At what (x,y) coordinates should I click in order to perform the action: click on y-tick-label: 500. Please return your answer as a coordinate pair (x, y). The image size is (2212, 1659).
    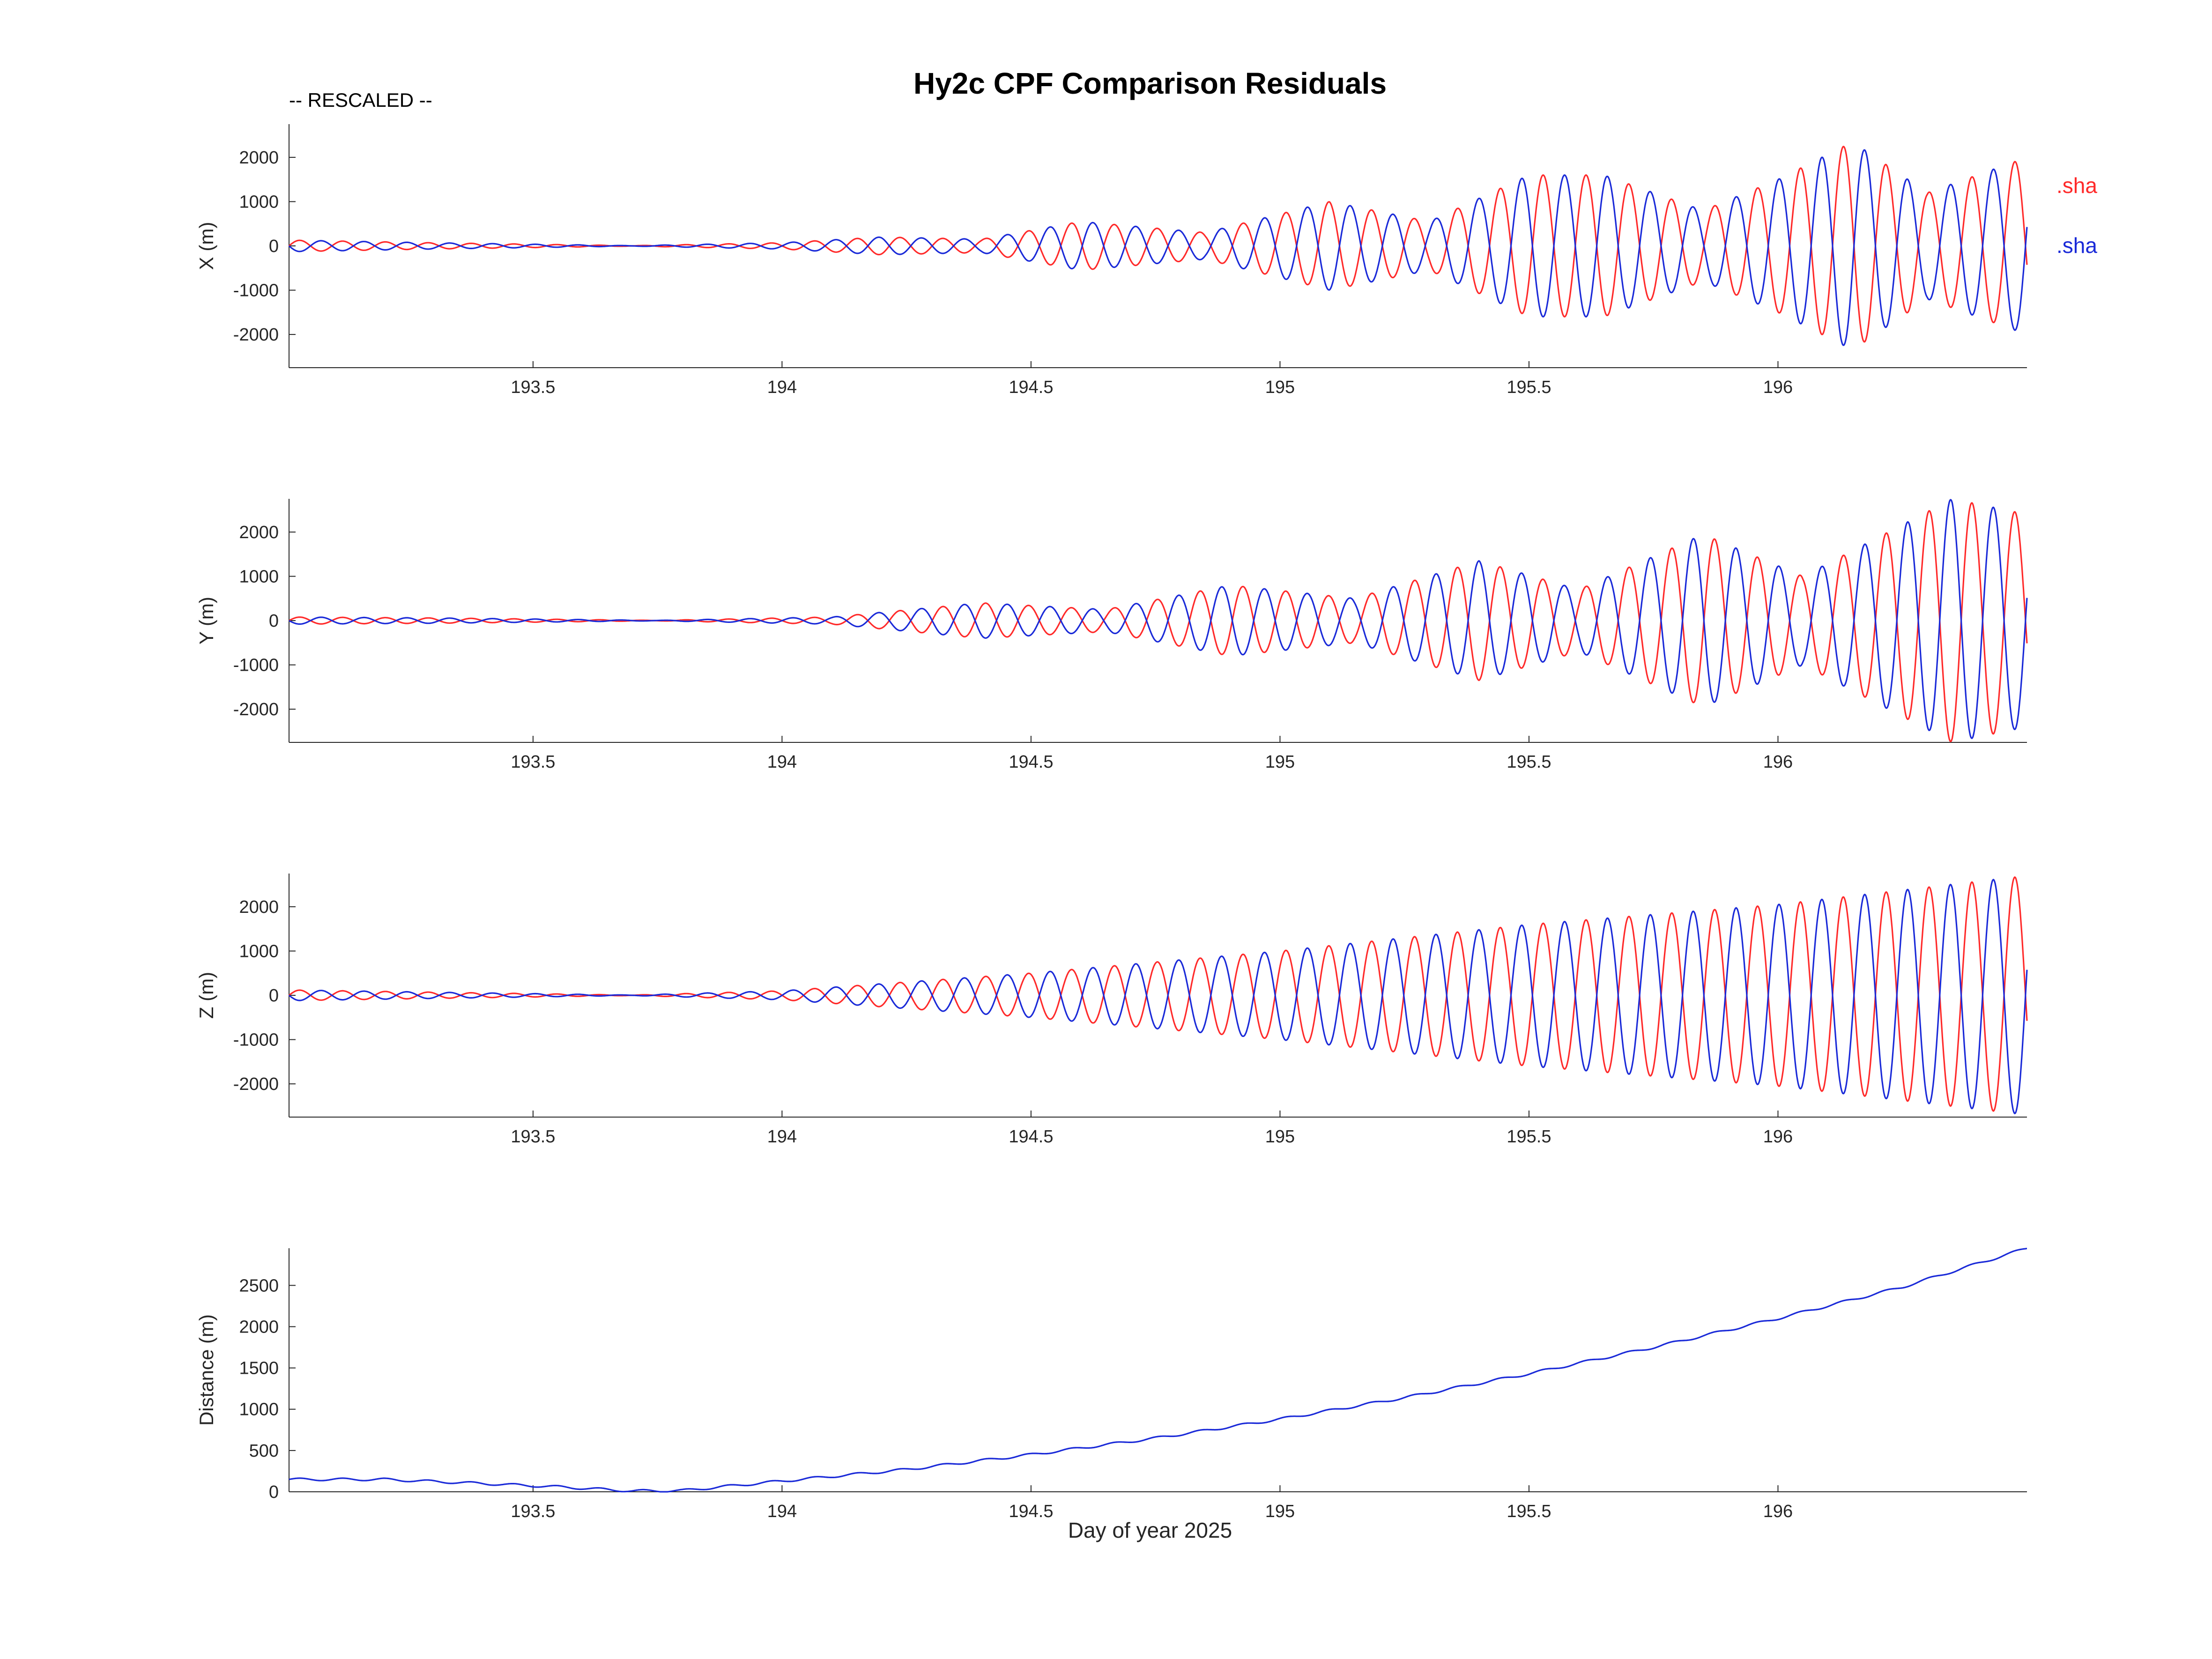
    Looking at the image, I should click on (264, 1451).